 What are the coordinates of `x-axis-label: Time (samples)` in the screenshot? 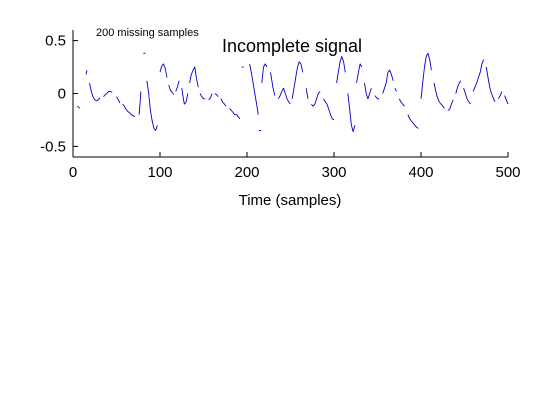 It's located at (290, 200).